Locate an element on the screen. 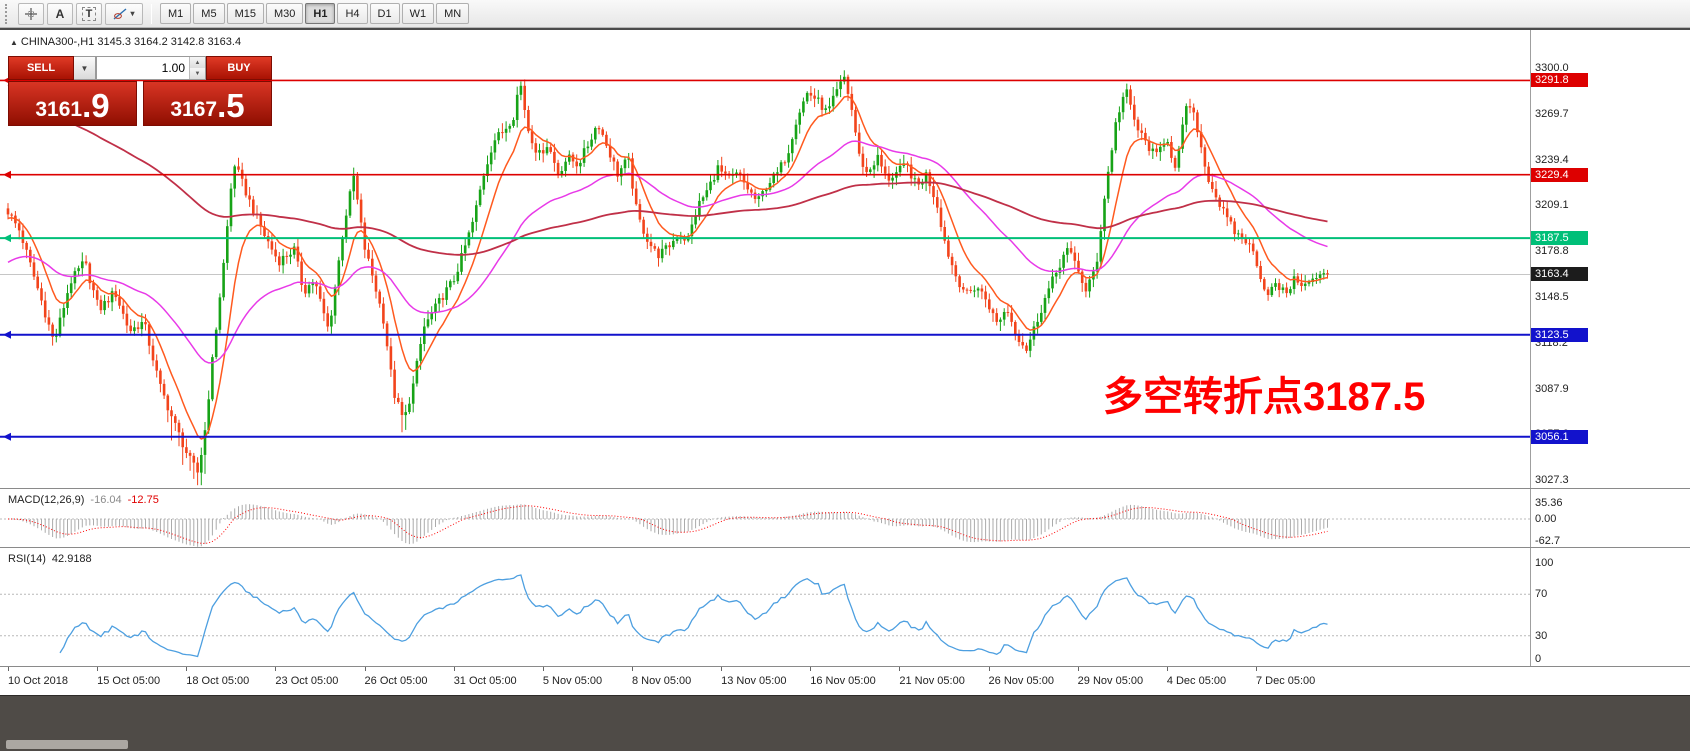  sell-price-display: 3161 .9 is located at coordinates (72, 103).